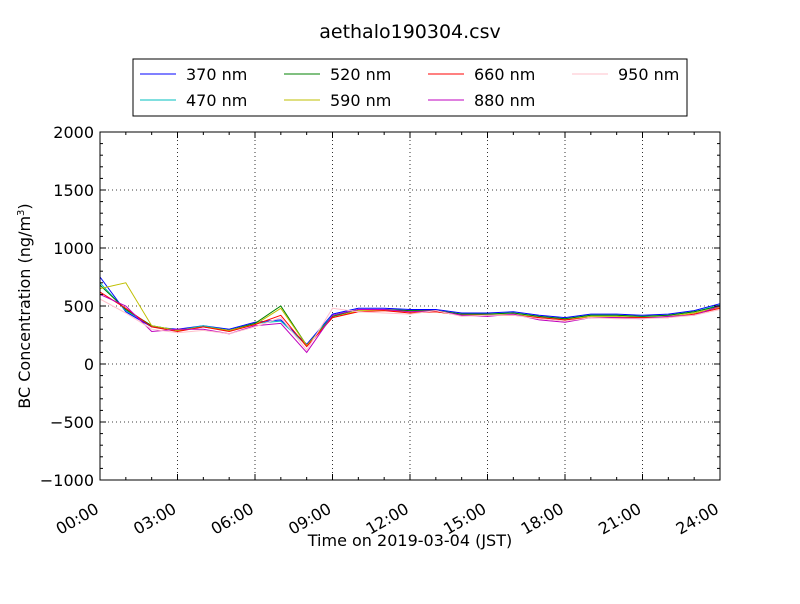  Describe the element at coordinates (410, 32) in the screenshot. I see `chart-title: aethalo190304.csv` at that location.